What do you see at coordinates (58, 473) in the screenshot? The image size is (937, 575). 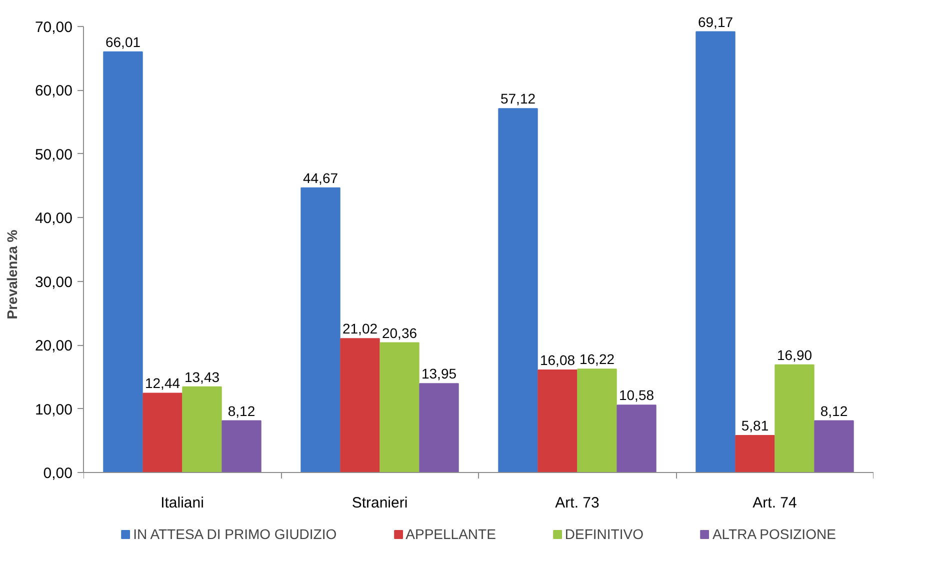 I see `y-tick-label: 0,00` at bounding box center [58, 473].